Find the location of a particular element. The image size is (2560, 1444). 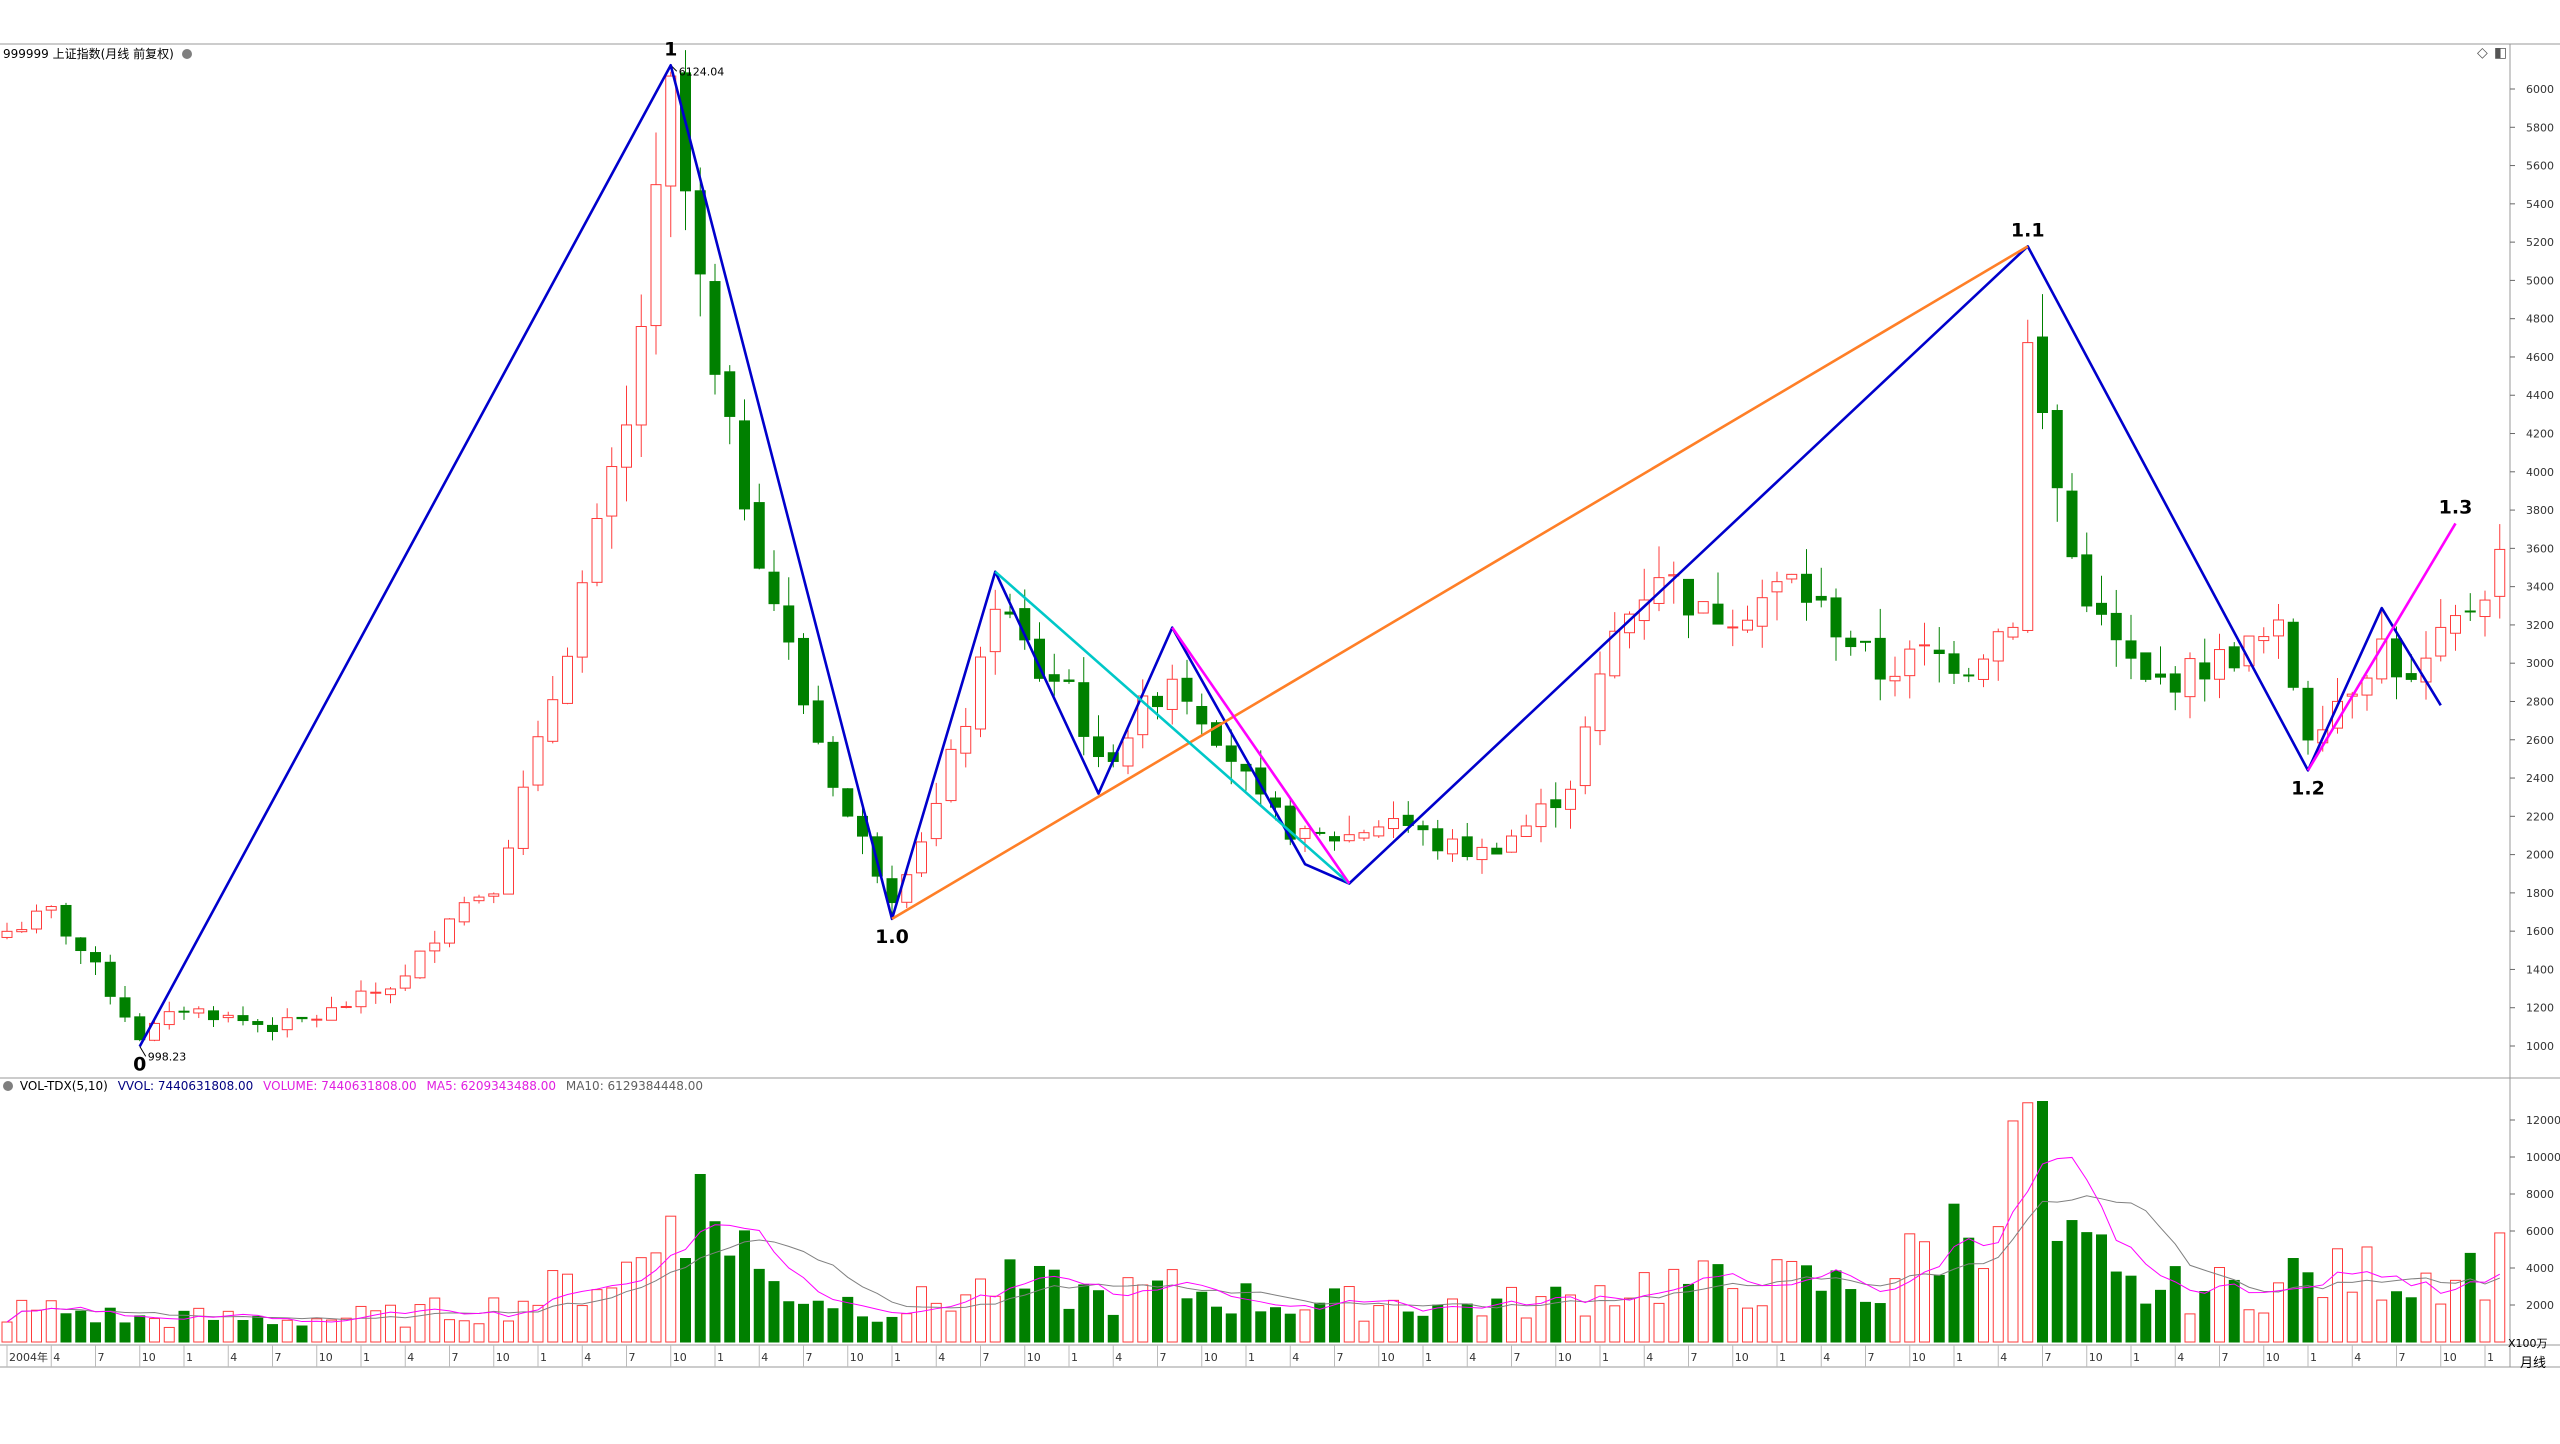

volume-value: VOLUME: 7440631808.00 is located at coordinates (340, 1086).